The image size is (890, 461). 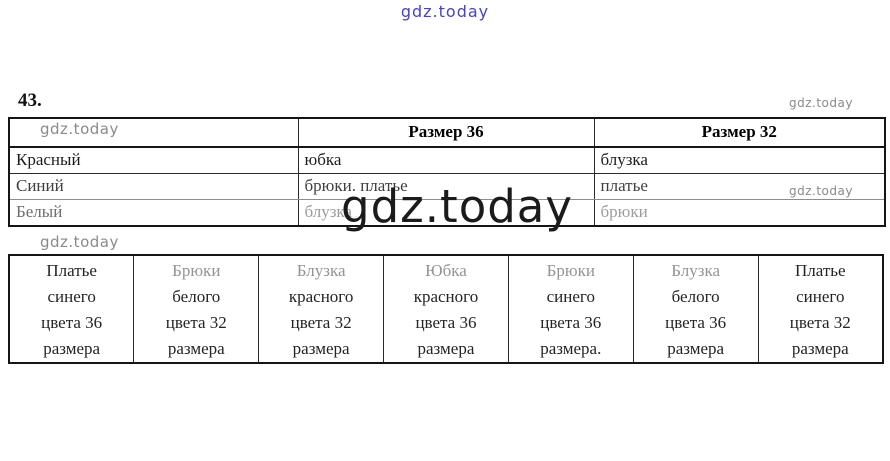 I want to click on exercise-number: 43., so click(x=30, y=100).